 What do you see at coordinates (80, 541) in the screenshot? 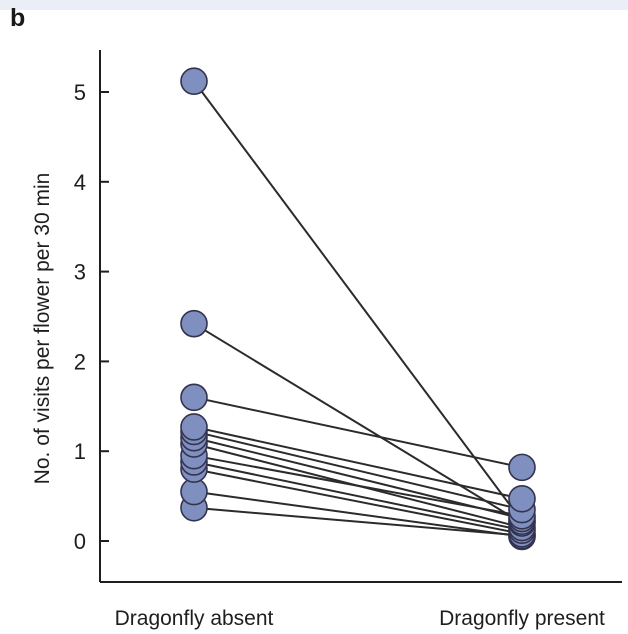
I see `y-tick-label: 0` at bounding box center [80, 541].